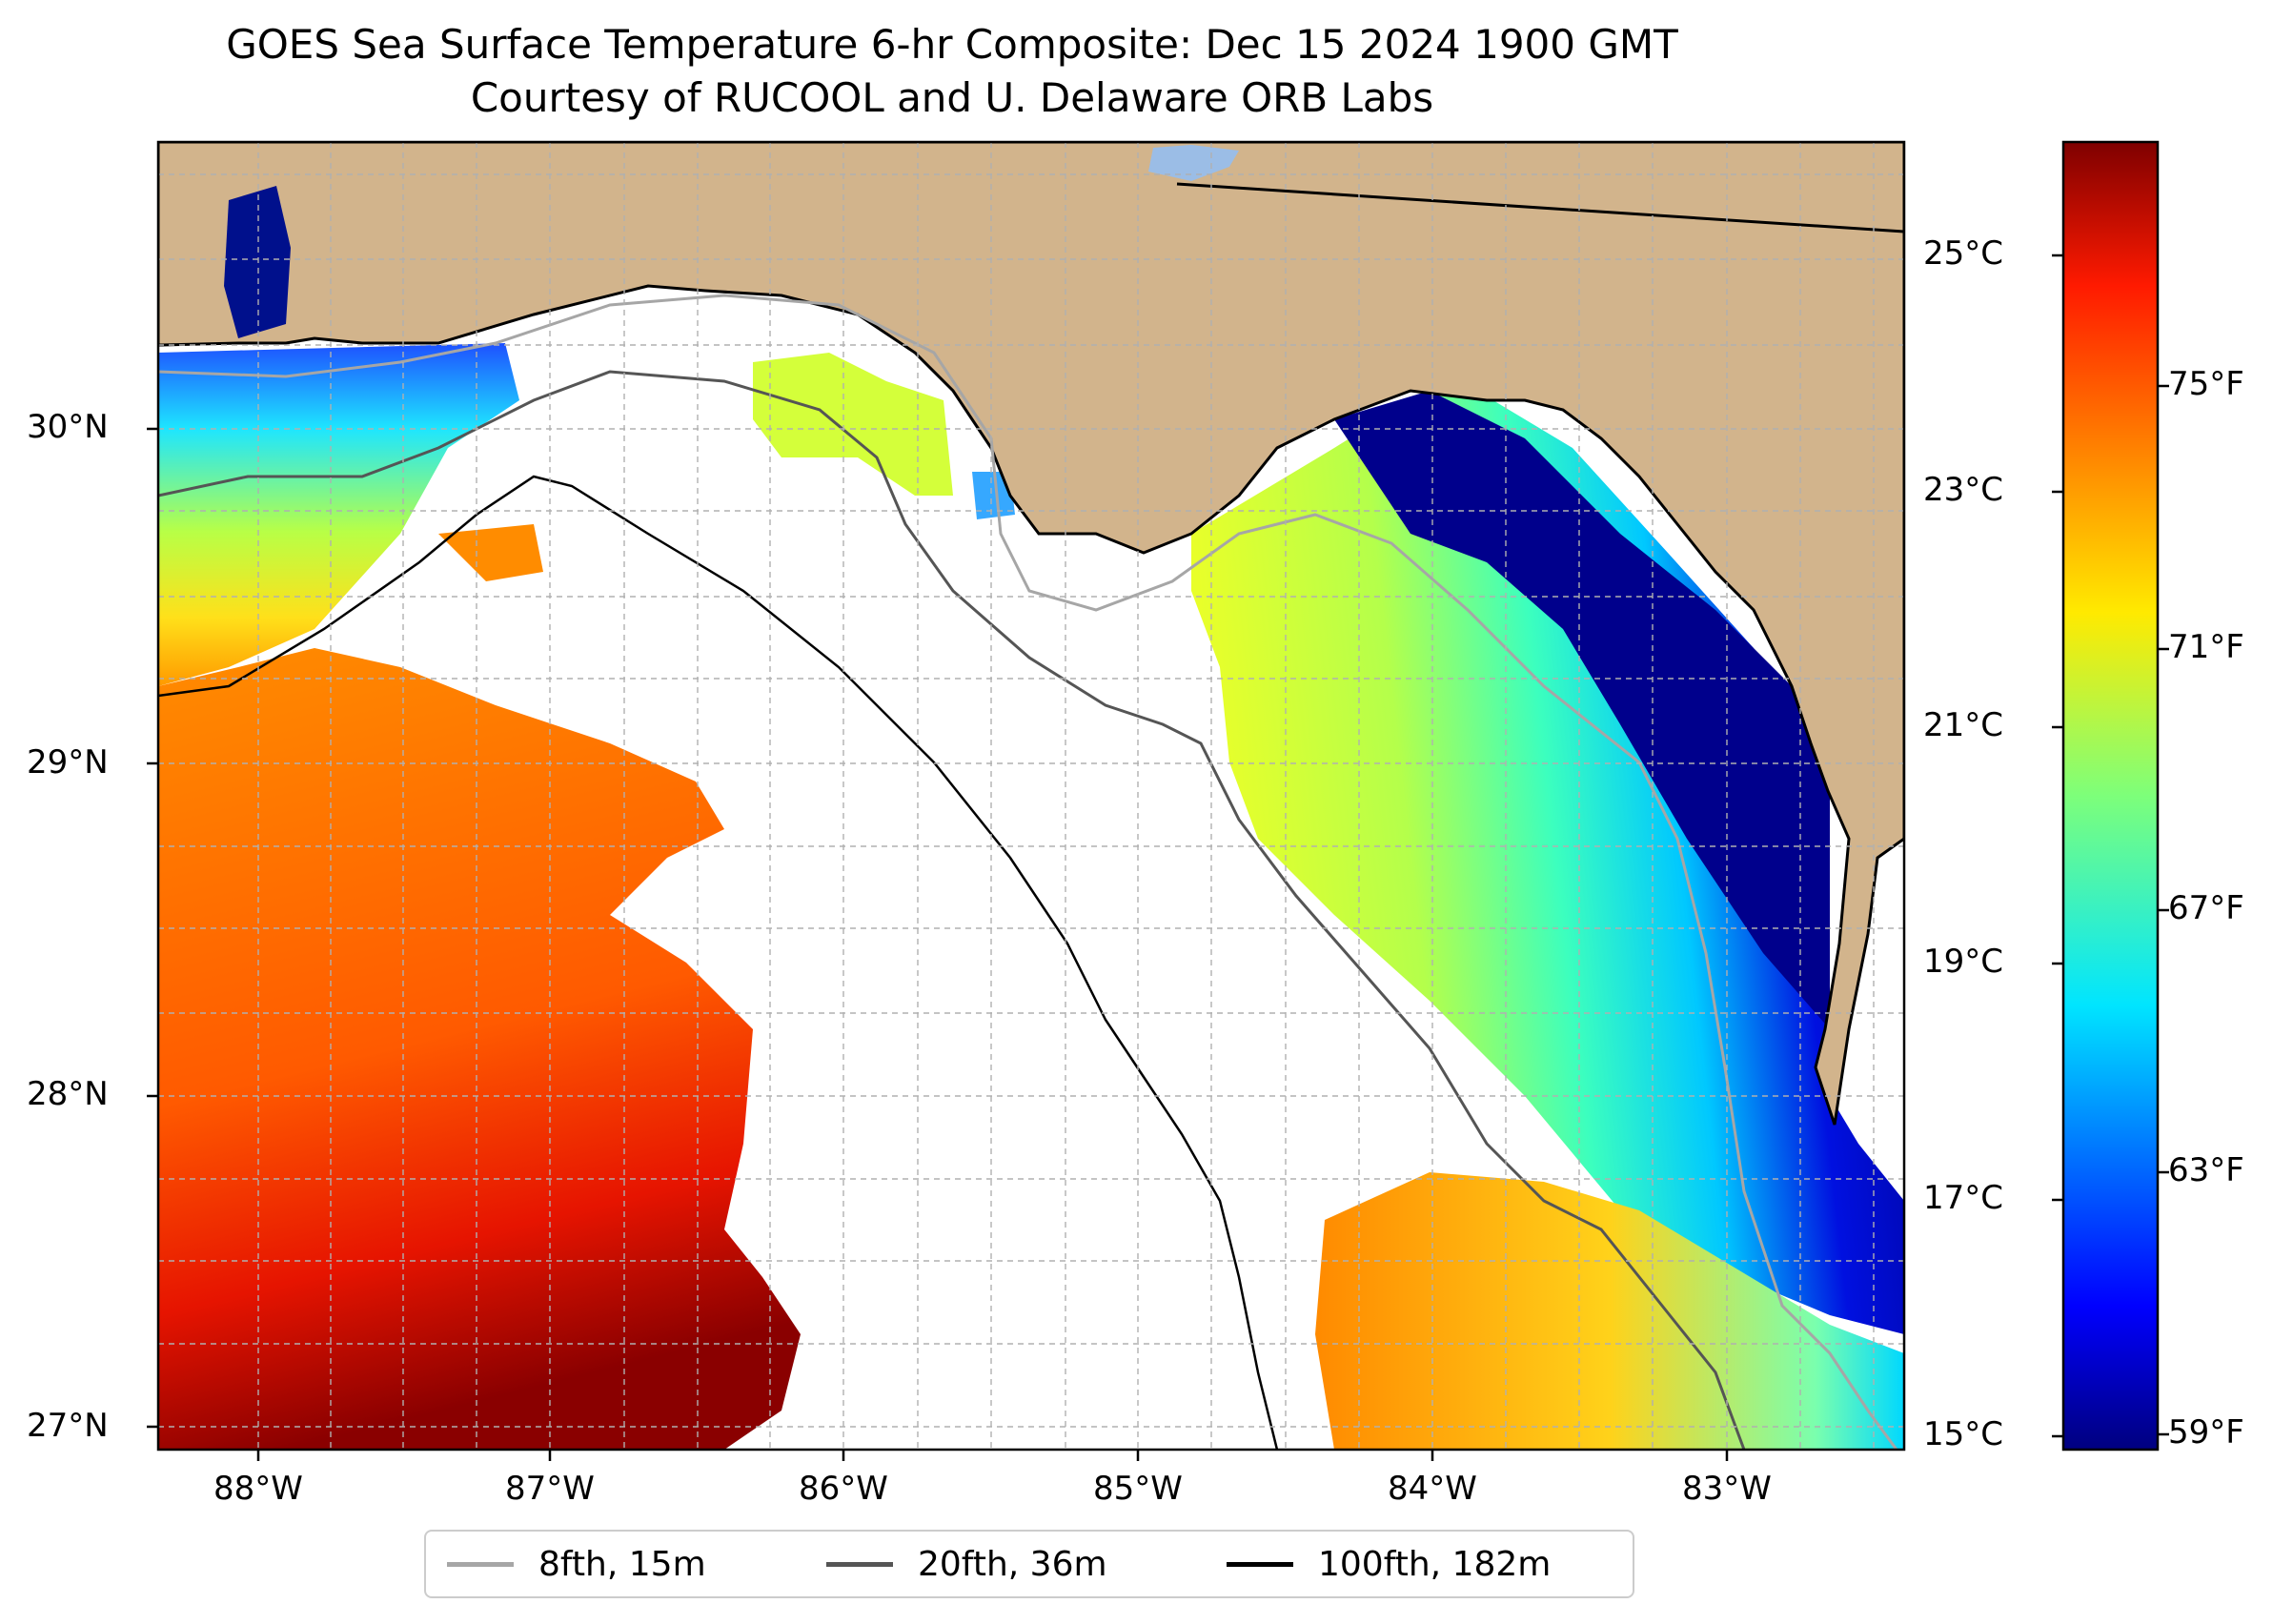 The image size is (2293, 1624). Describe the element at coordinates (622, 1564) in the screenshot. I see `legend-label-8fth: 8fth, 15m` at that location.